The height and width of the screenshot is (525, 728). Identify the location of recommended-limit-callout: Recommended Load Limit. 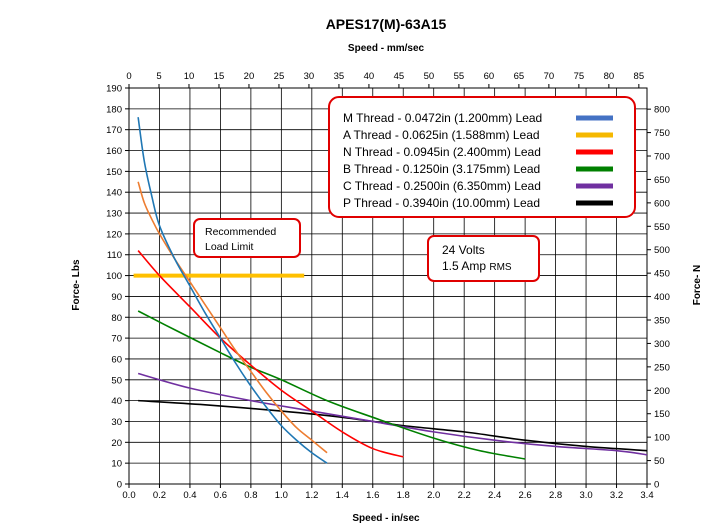
(247, 238).